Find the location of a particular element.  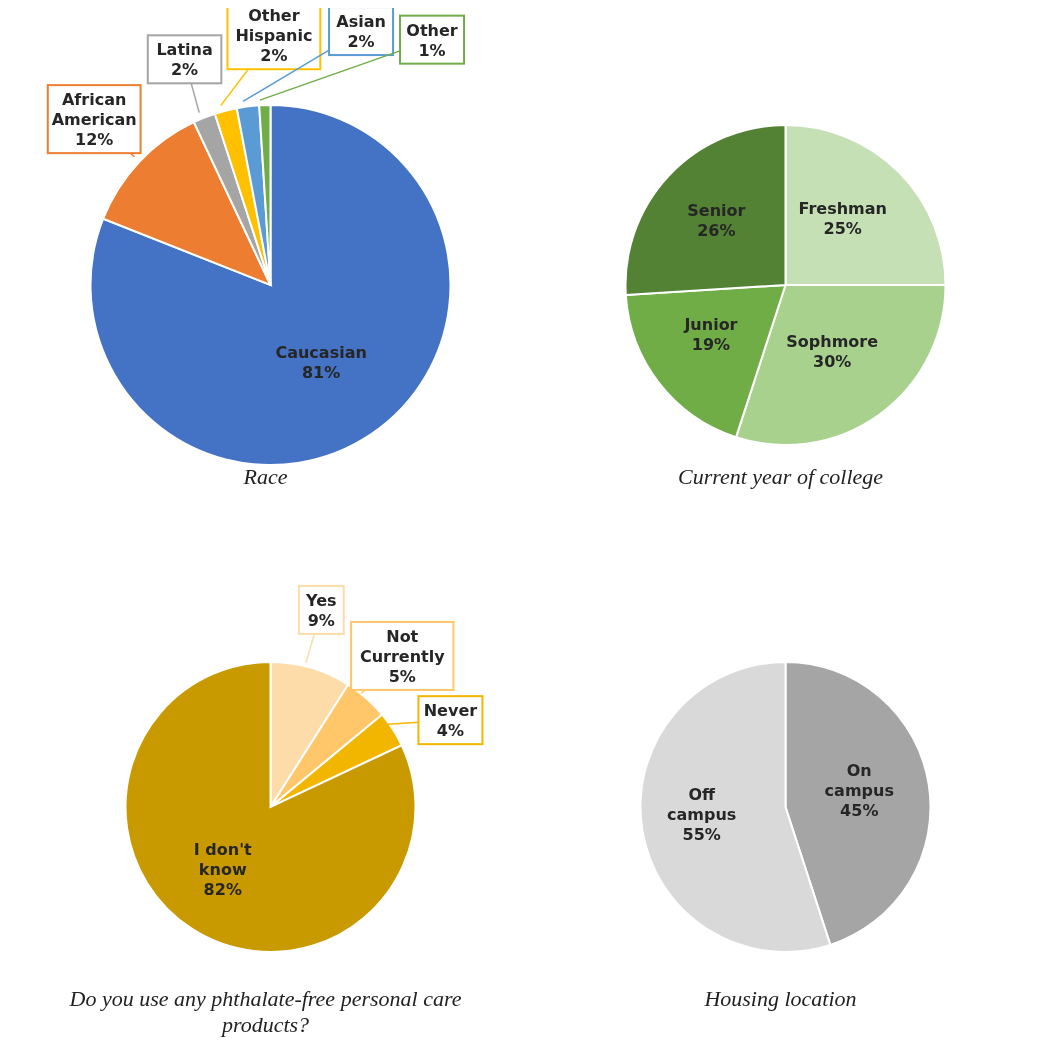

data-label: 1% is located at coordinates (432, 50).